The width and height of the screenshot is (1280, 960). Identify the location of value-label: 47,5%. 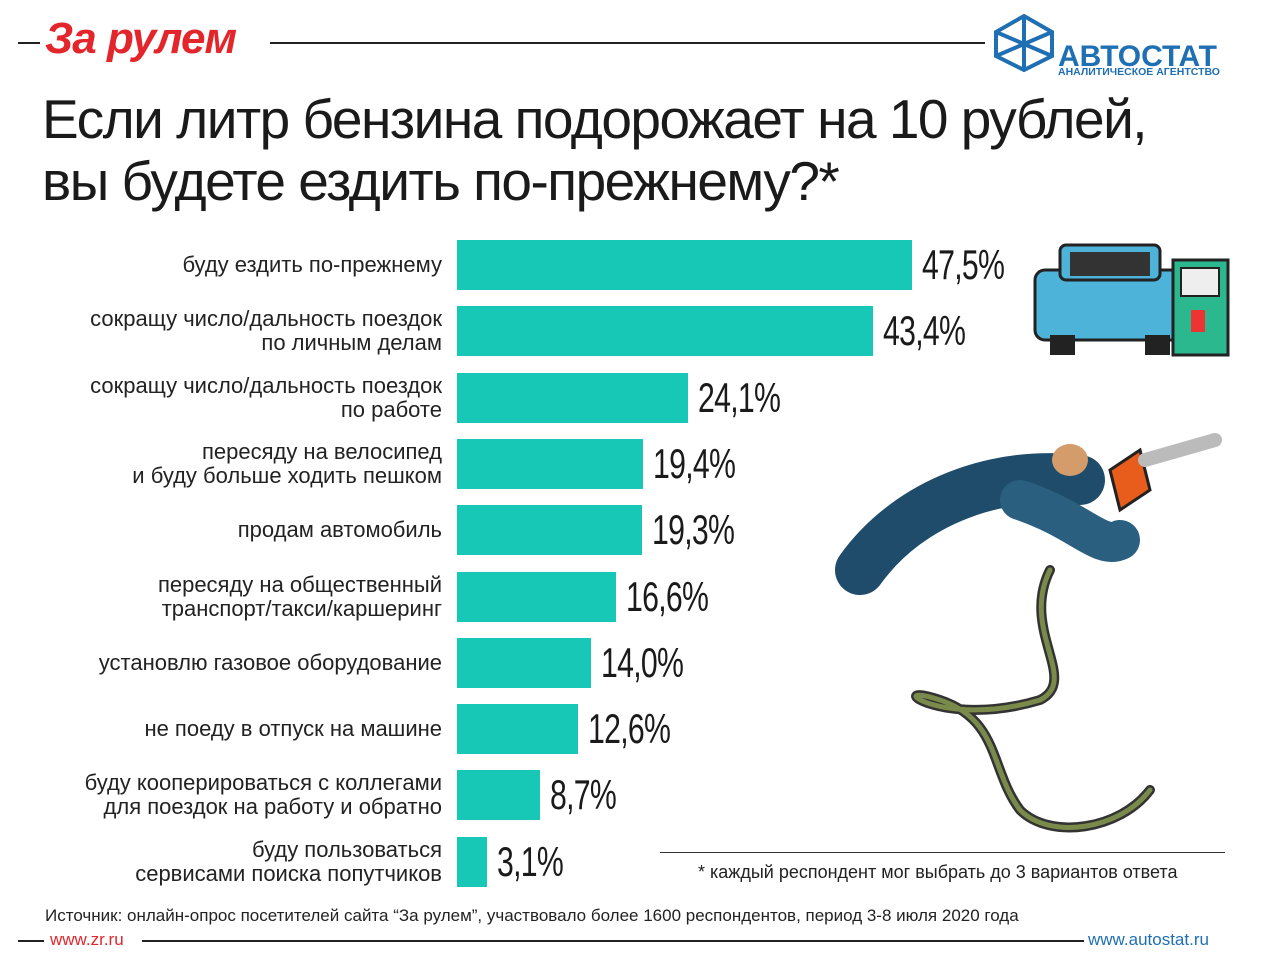
(963, 264).